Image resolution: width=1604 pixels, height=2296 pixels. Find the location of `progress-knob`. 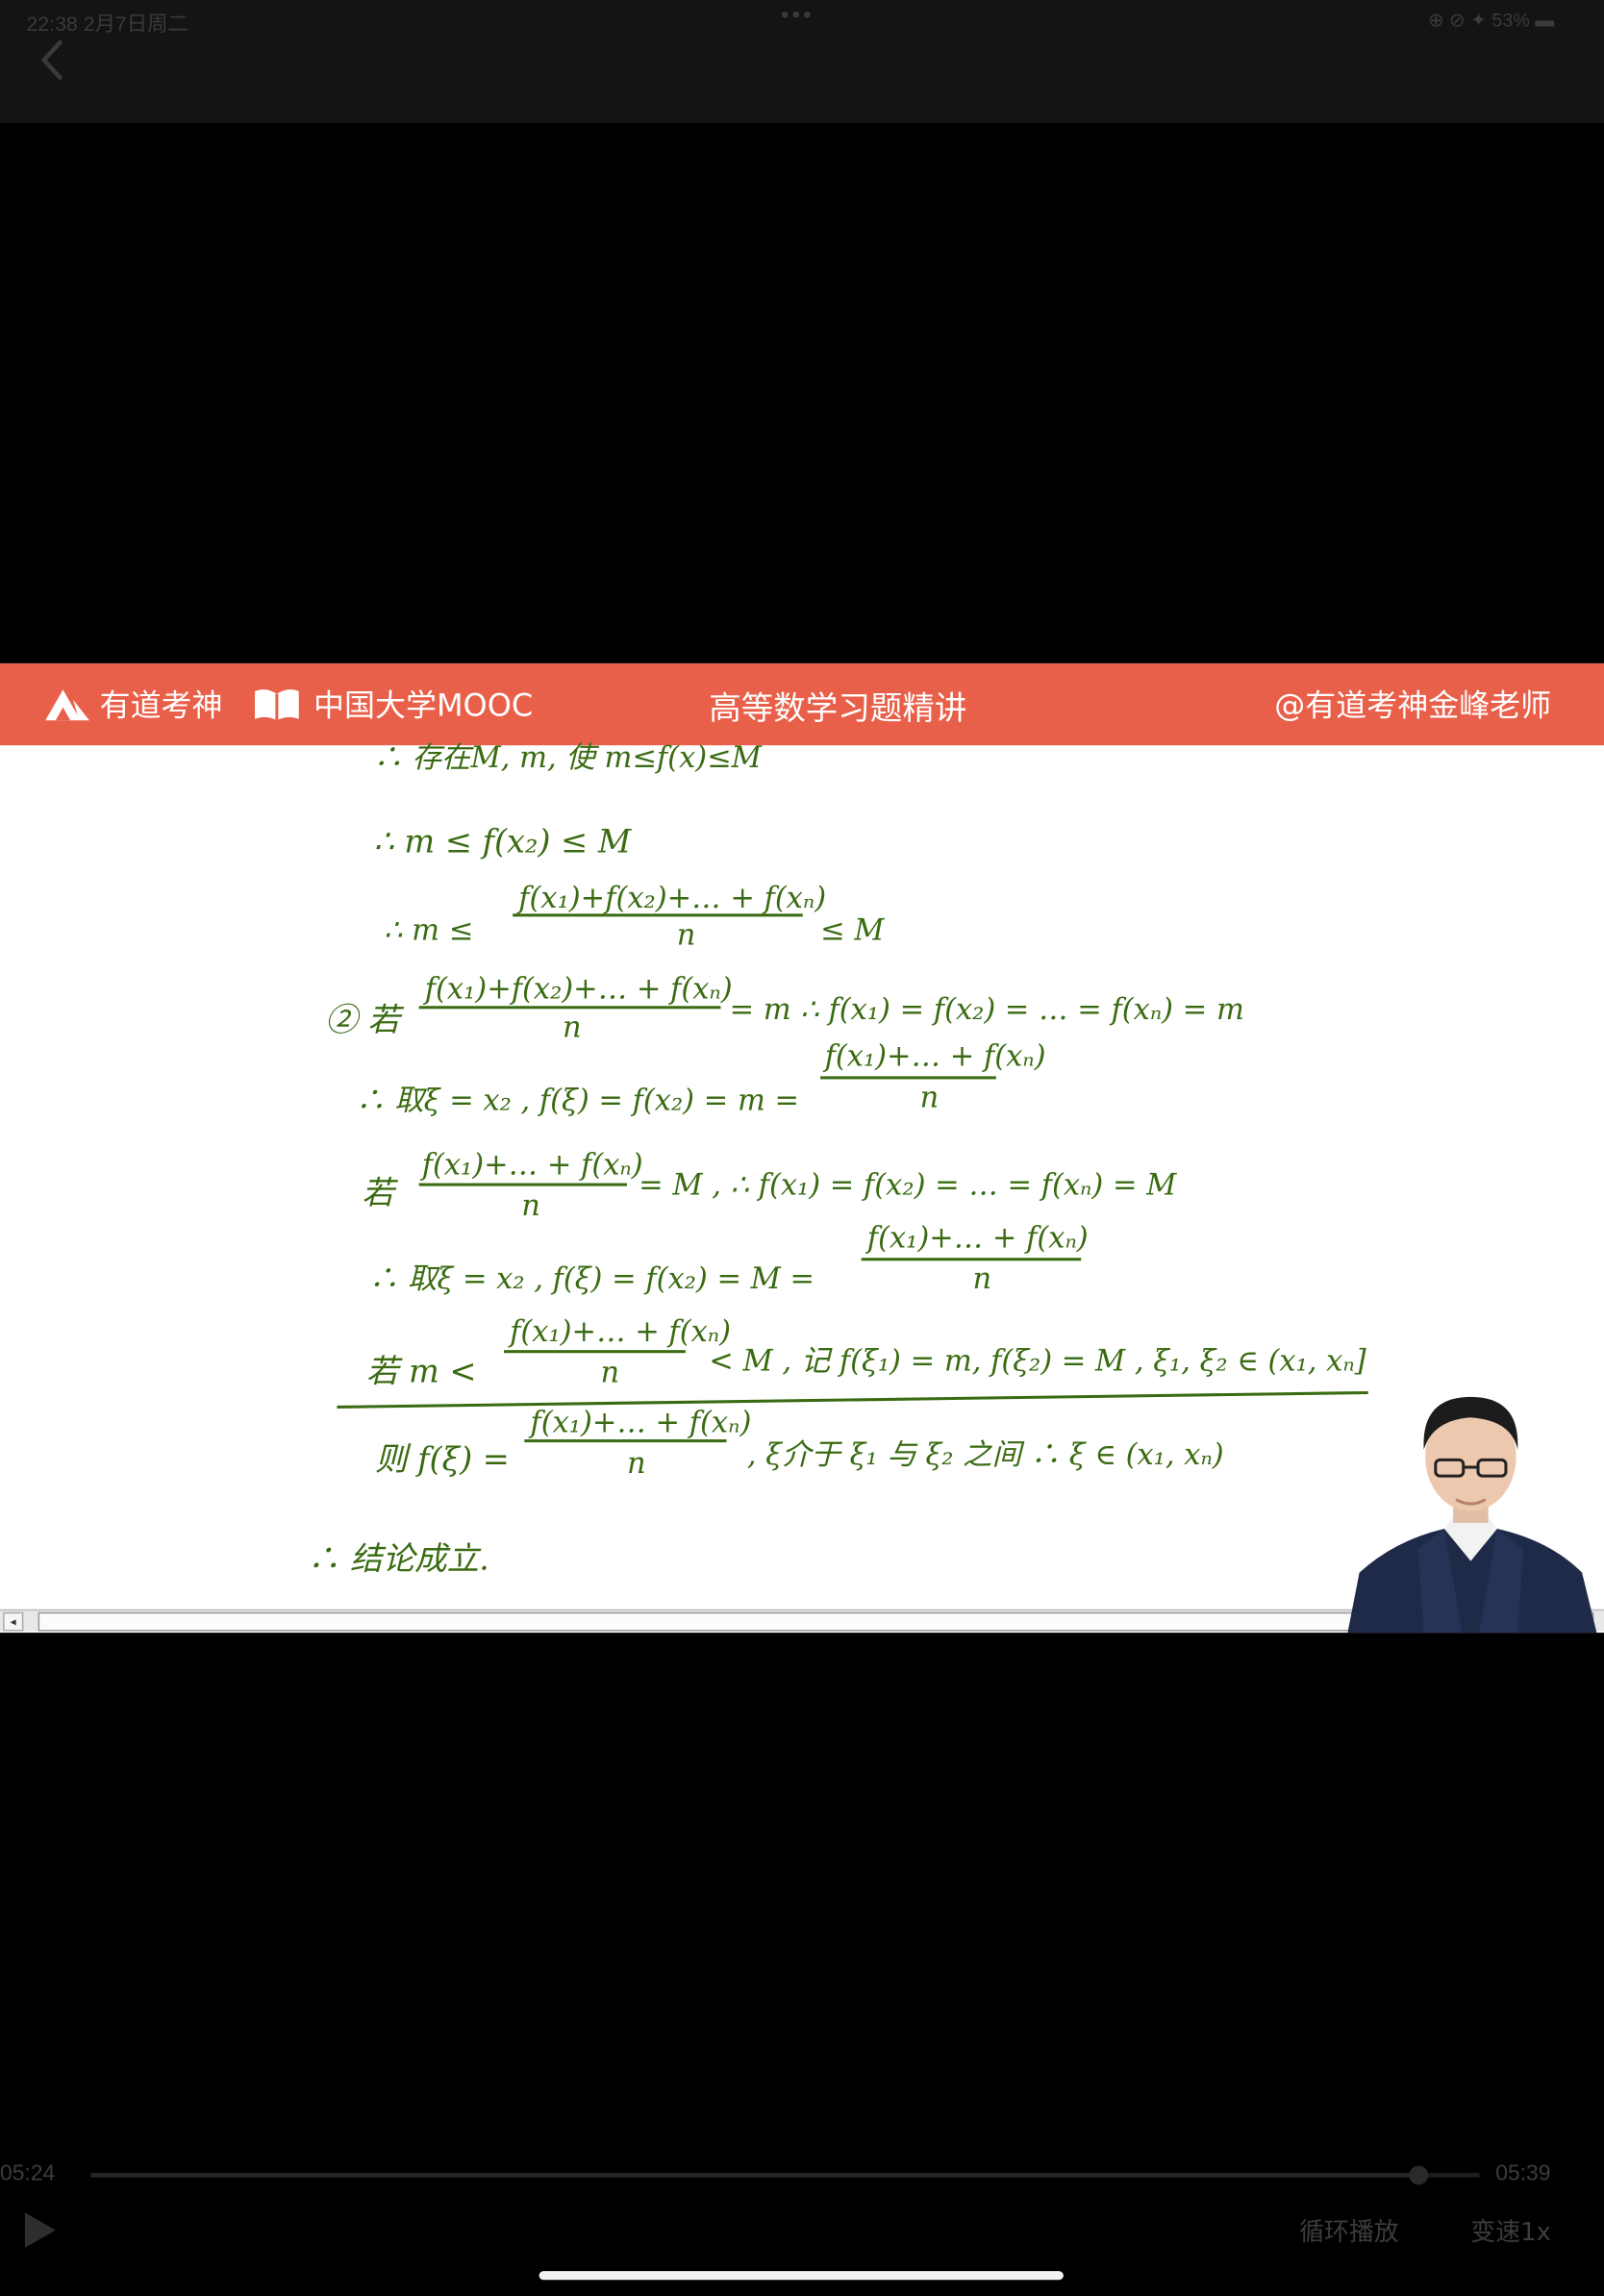

progress-knob is located at coordinates (1419, 2175).